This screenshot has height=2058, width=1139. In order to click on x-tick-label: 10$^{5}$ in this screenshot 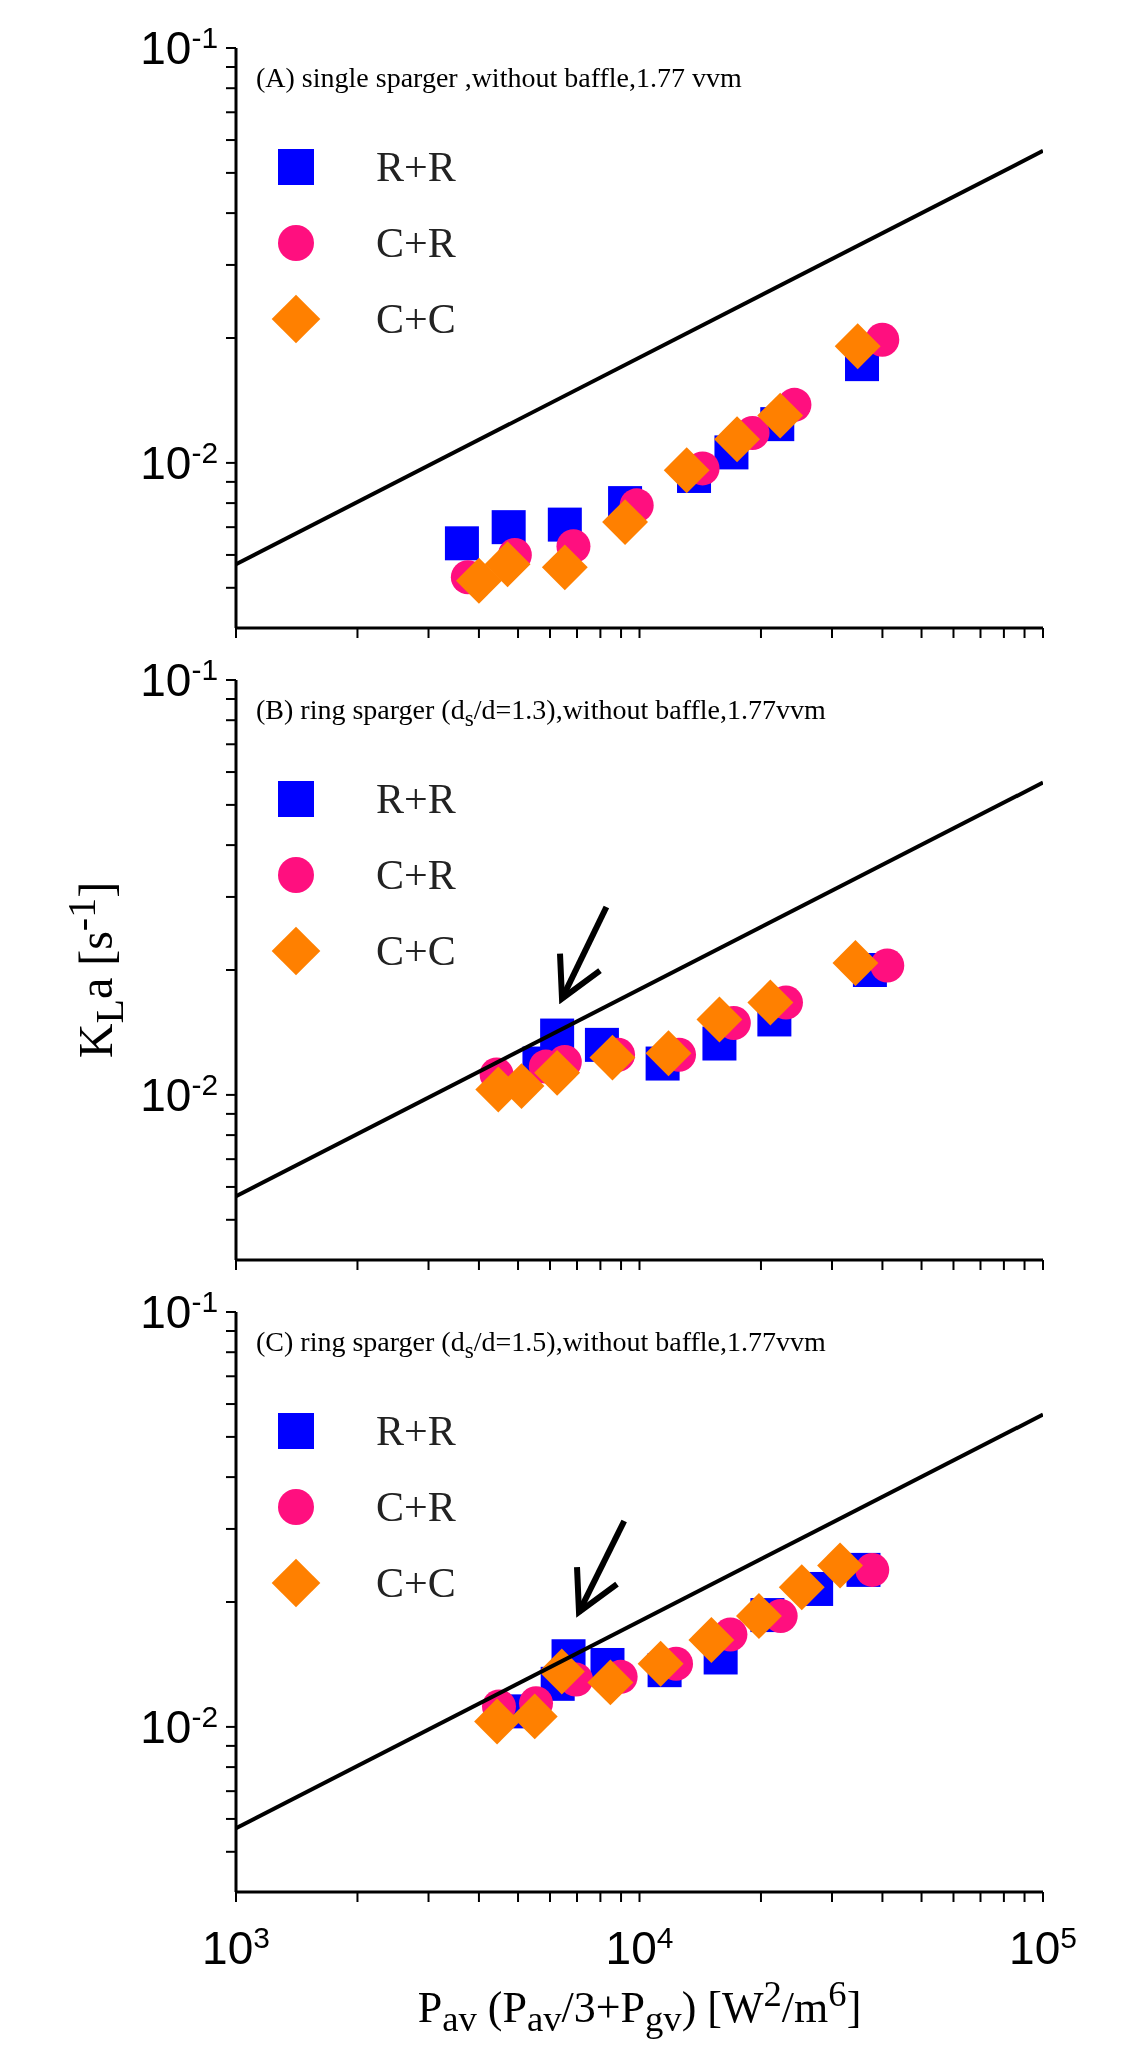, I will do `click(1043, 1947)`.